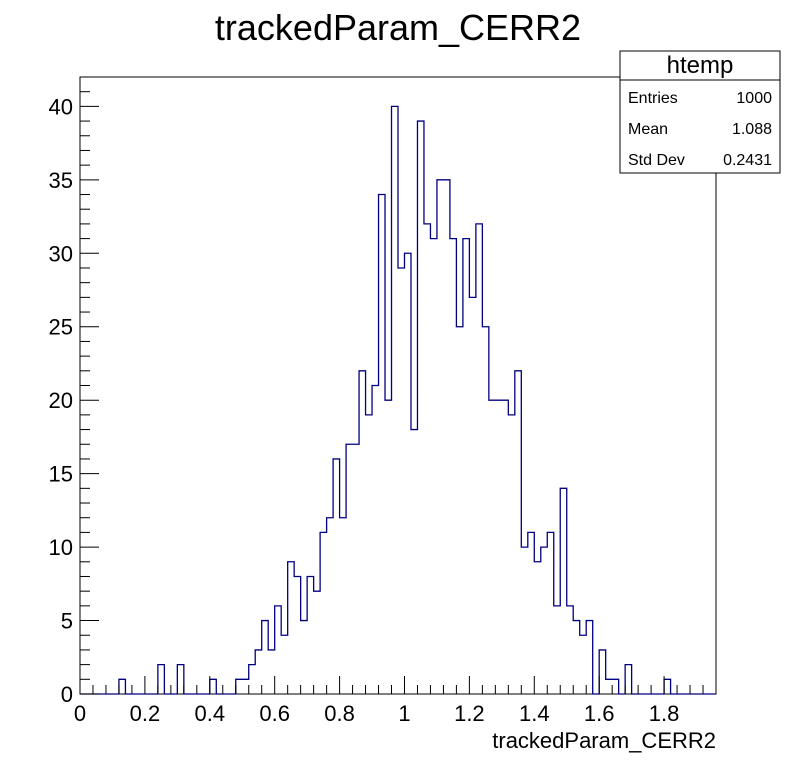  Describe the element at coordinates (61, 547) in the screenshot. I see `y-tick-label: 10` at that location.